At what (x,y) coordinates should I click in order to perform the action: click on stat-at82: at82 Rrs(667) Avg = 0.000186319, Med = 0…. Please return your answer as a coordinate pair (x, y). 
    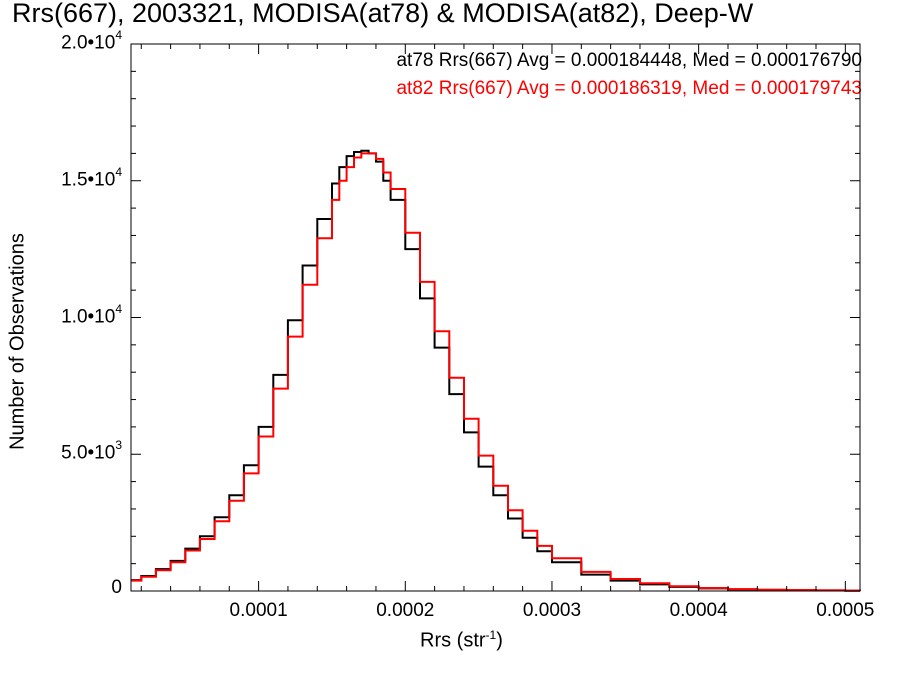
    Looking at the image, I should click on (629, 88).